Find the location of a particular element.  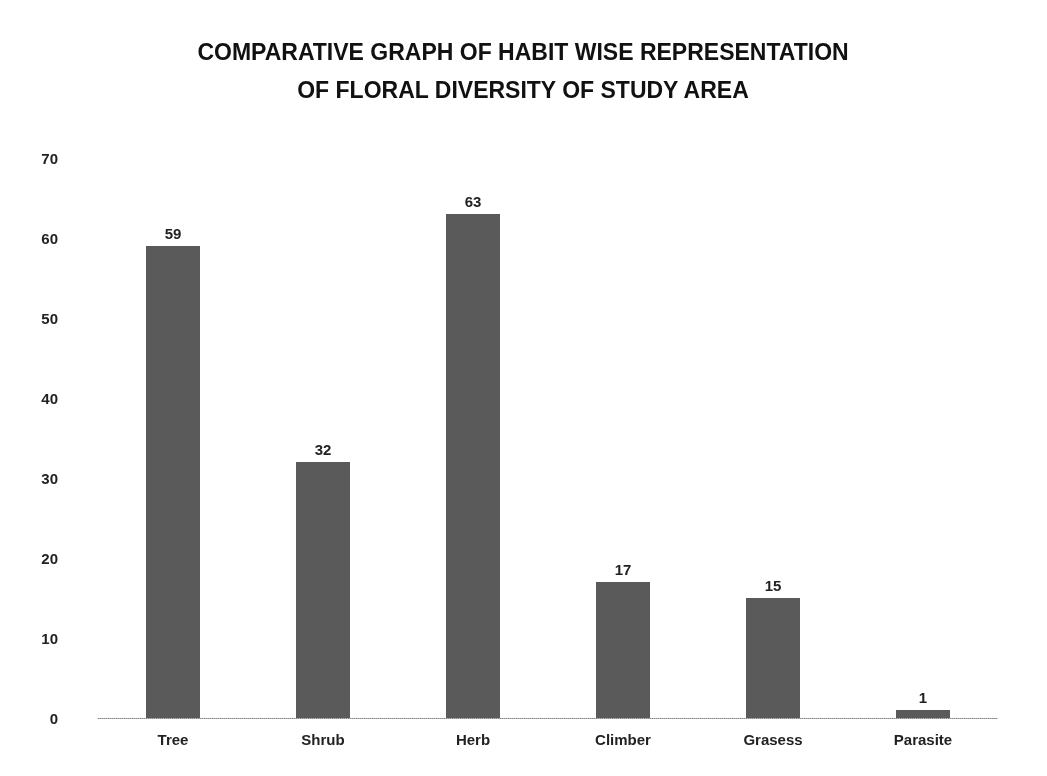

y-tick-label: 70 is located at coordinates (49, 158).